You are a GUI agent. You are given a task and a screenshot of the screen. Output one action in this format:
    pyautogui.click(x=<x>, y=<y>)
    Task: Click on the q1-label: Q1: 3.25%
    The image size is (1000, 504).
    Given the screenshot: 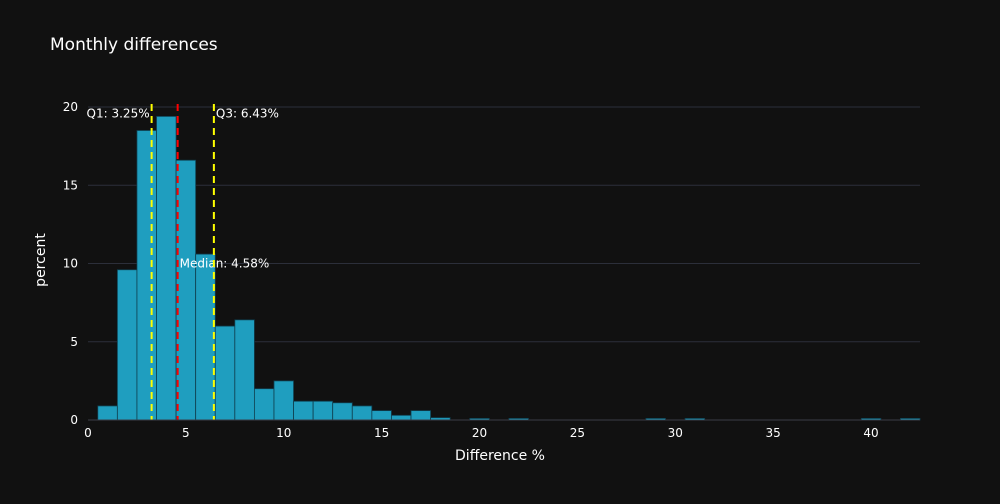 What is the action you would take?
    pyautogui.click(x=118, y=113)
    